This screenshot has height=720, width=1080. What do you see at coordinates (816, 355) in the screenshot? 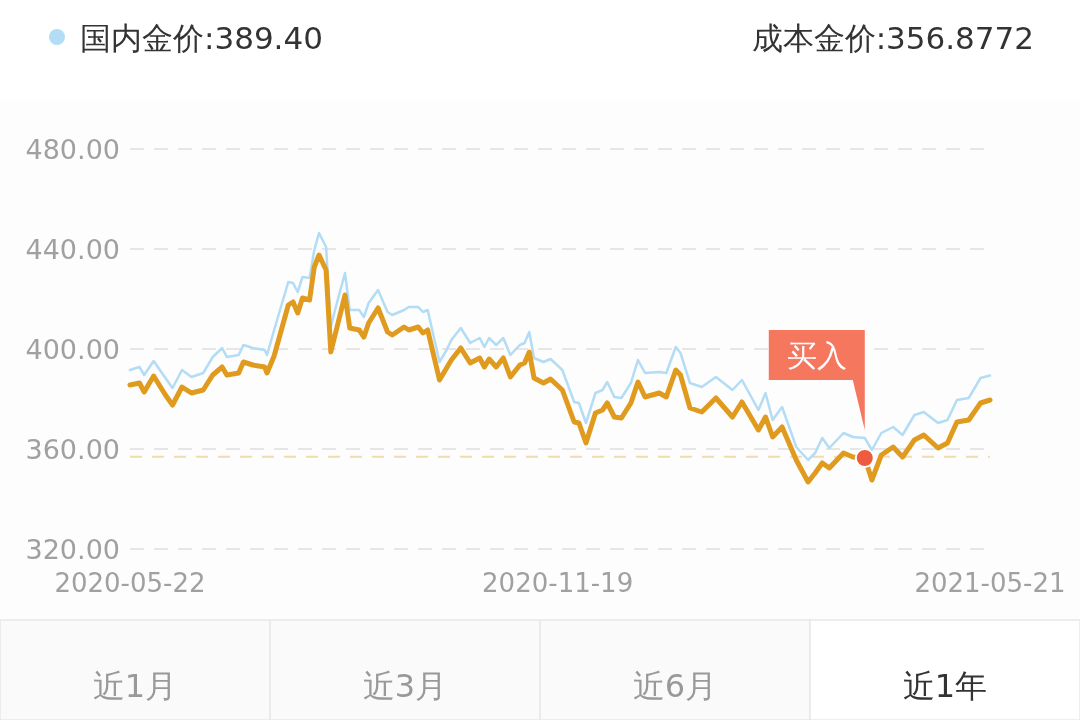
I see `annotation: 买入` at bounding box center [816, 355].